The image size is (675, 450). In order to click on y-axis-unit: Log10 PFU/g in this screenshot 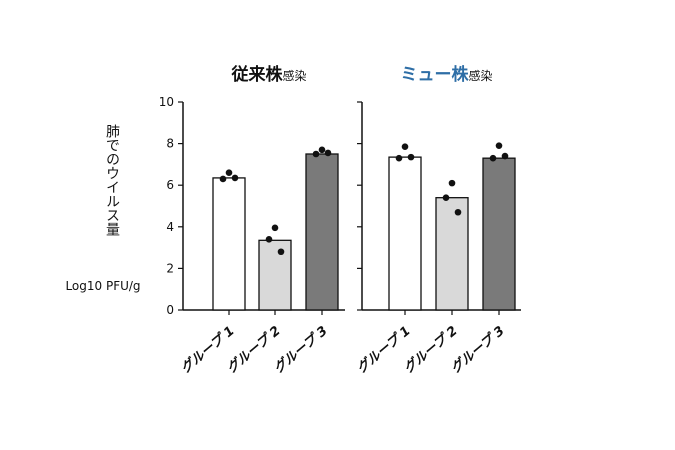, I will do `click(102, 286)`.